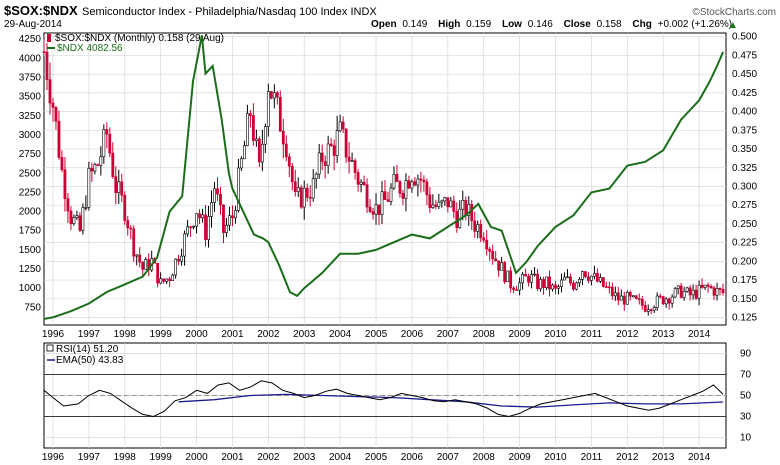 This screenshot has height=465, width=780. What do you see at coordinates (733, 25) in the screenshot?
I see `chg-up-arrow-icon: ▲` at bounding box center [733, 25].